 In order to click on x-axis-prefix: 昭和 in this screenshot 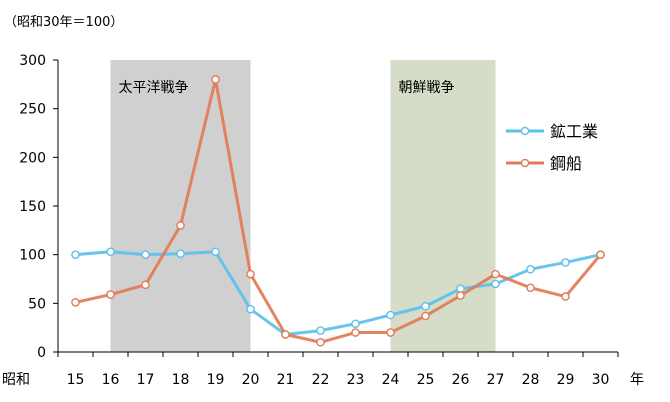, I will do `click(16, 380)`.